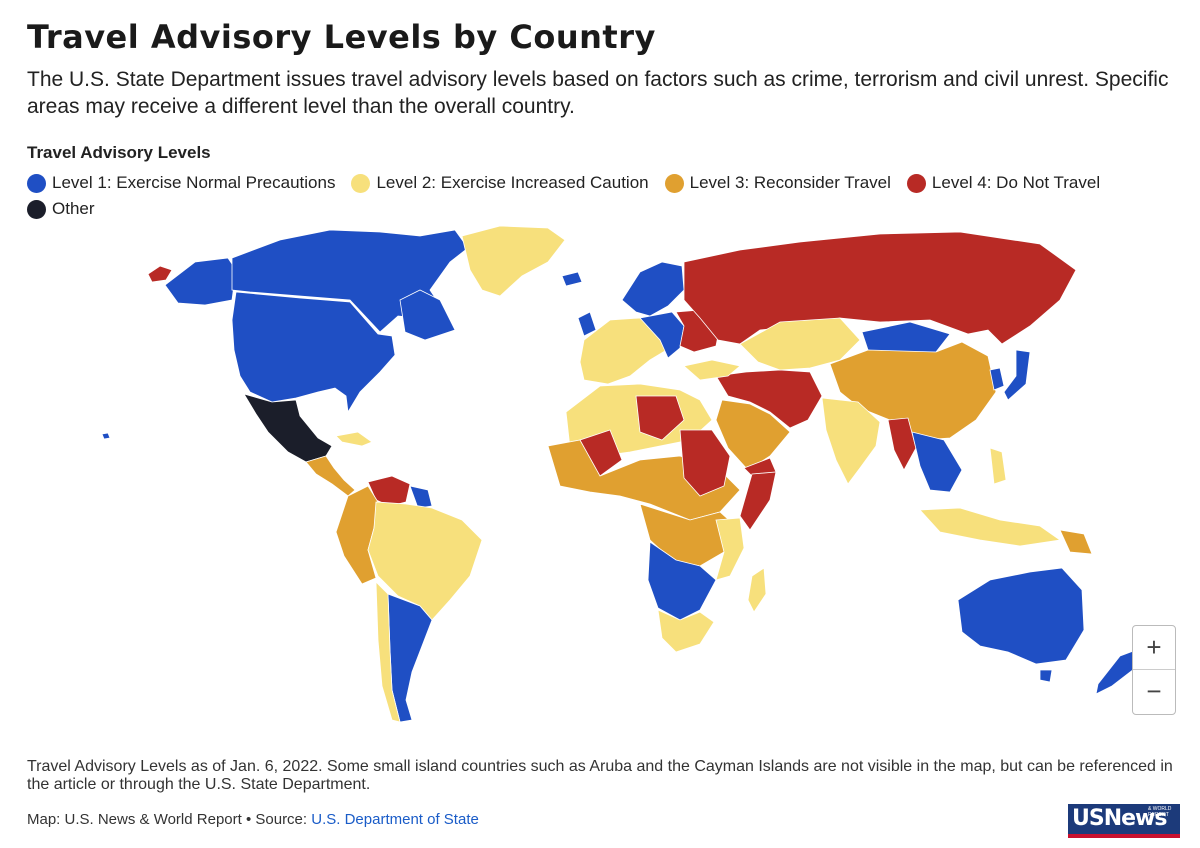  I want to click on zoom-control: + −, so click(1154, 670).